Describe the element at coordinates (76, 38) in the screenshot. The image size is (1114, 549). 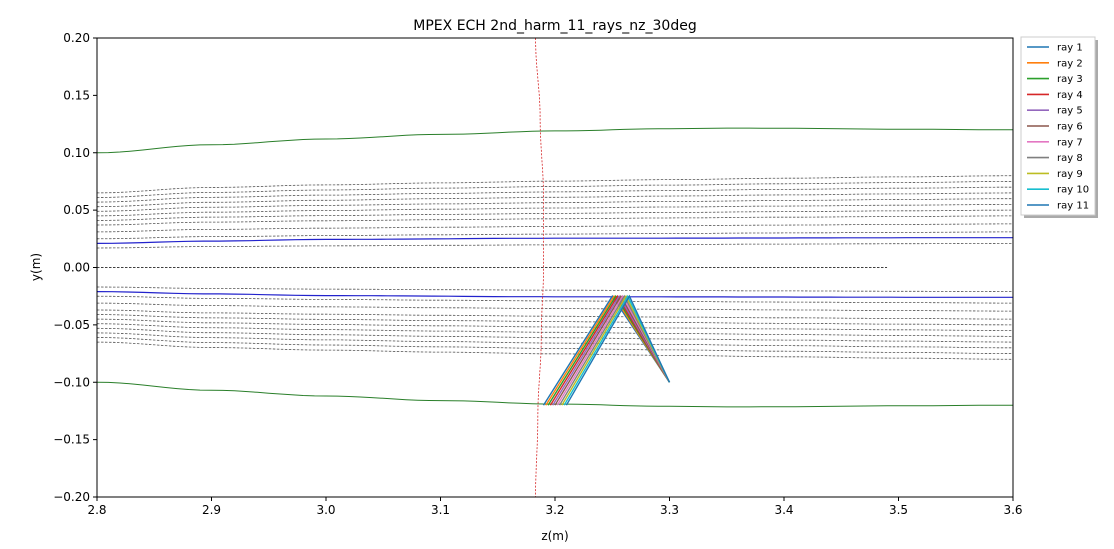
I see `y-tick-label: 0.20` at that location.